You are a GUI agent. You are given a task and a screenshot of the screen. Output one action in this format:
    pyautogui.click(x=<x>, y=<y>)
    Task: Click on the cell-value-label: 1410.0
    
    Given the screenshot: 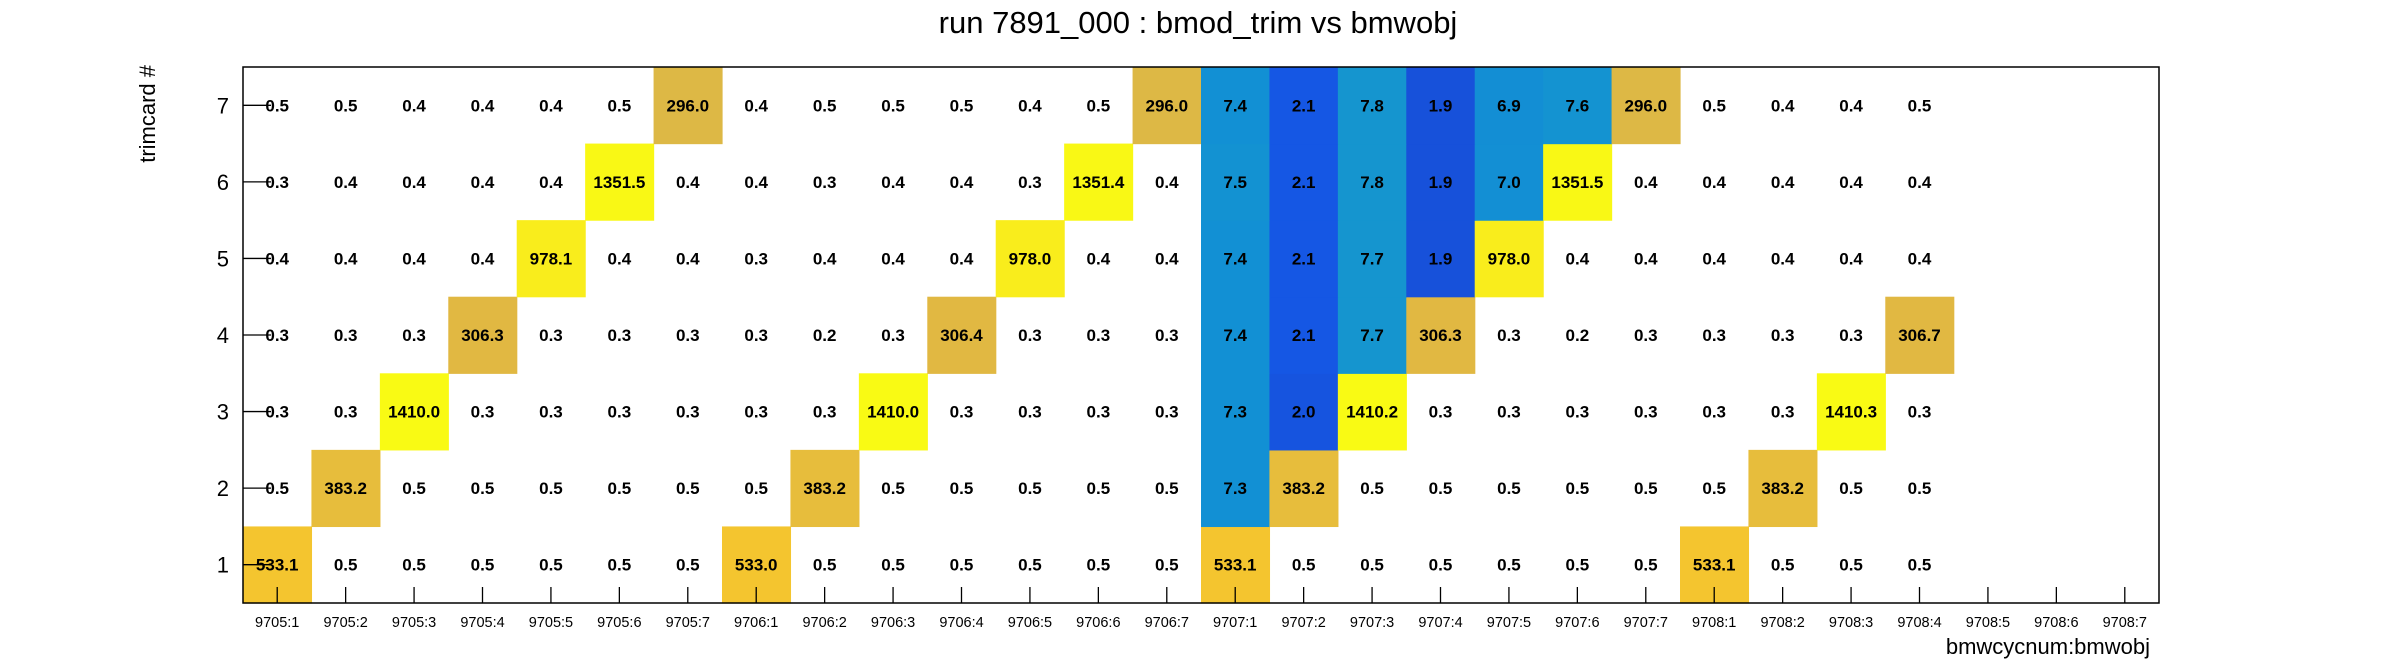 What is the action you would take?
    pyautogui.click(x=414, y=412)
    